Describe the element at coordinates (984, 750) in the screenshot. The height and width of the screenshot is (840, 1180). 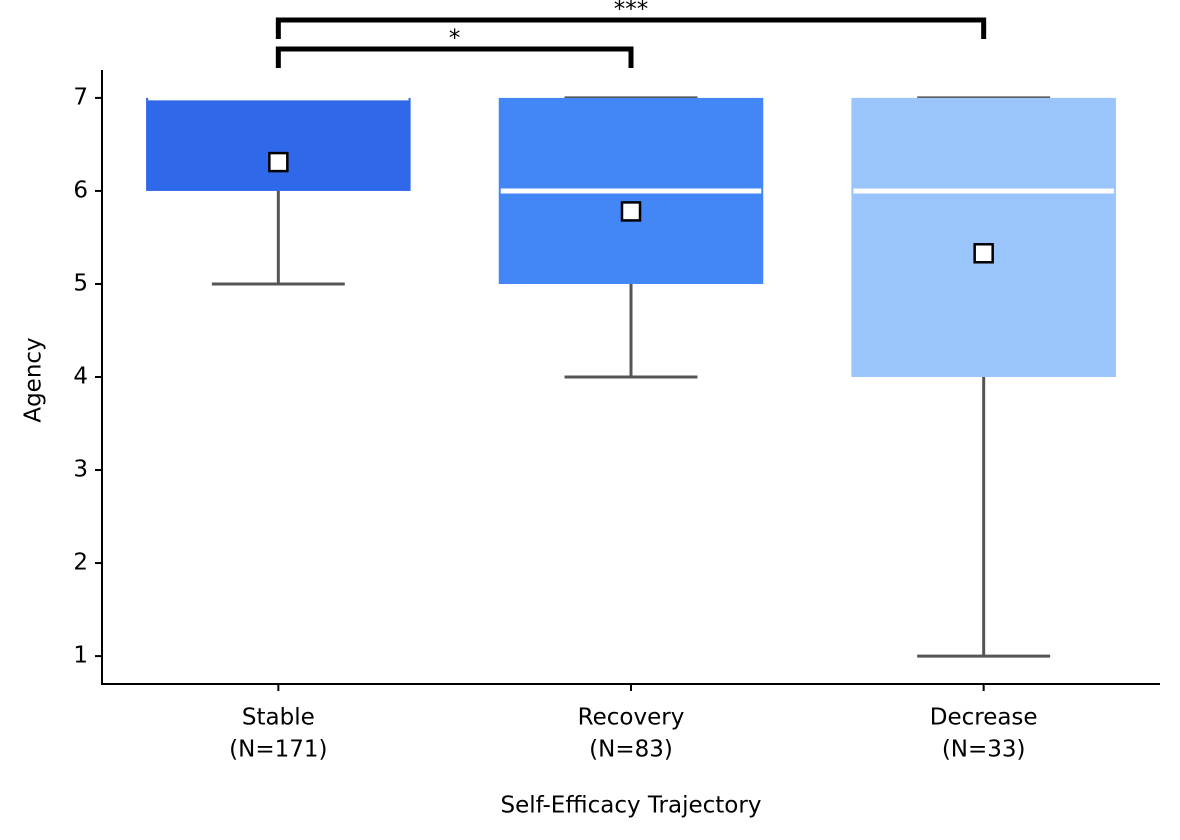
I see `x-tick-sublabel: (N=33)` at that location.